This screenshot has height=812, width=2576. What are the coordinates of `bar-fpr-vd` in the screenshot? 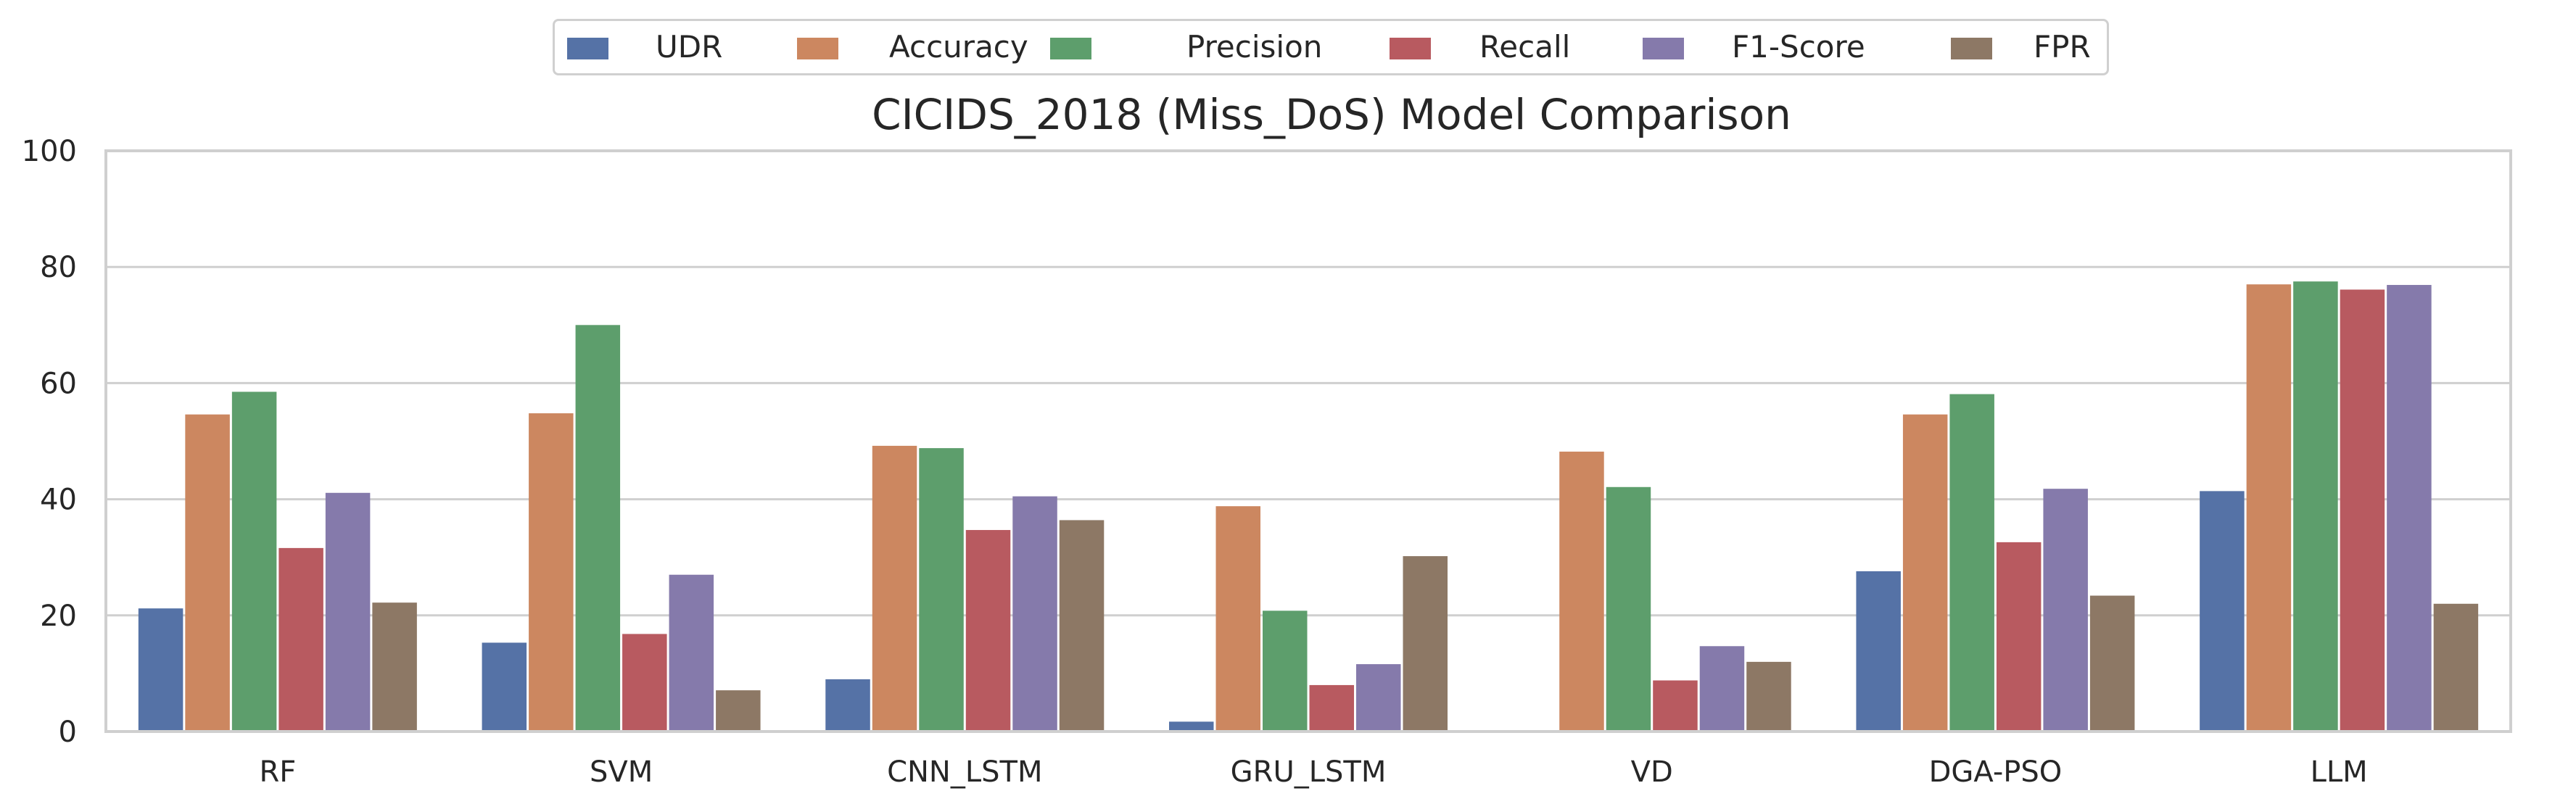 It's located at (1768, 696).